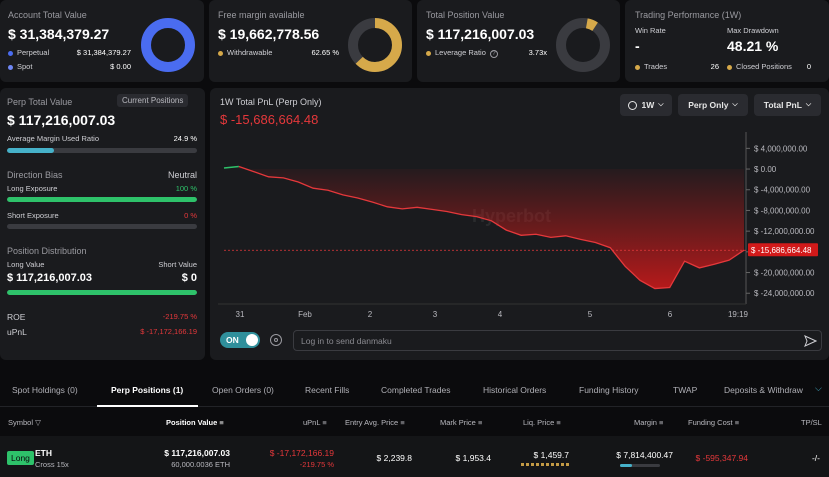 The height and width of the screenshot is (477, 829). Describe the element at coordinates (153, 100) in the screenshot. I see `current-positions-button: Current Positions` at that location.